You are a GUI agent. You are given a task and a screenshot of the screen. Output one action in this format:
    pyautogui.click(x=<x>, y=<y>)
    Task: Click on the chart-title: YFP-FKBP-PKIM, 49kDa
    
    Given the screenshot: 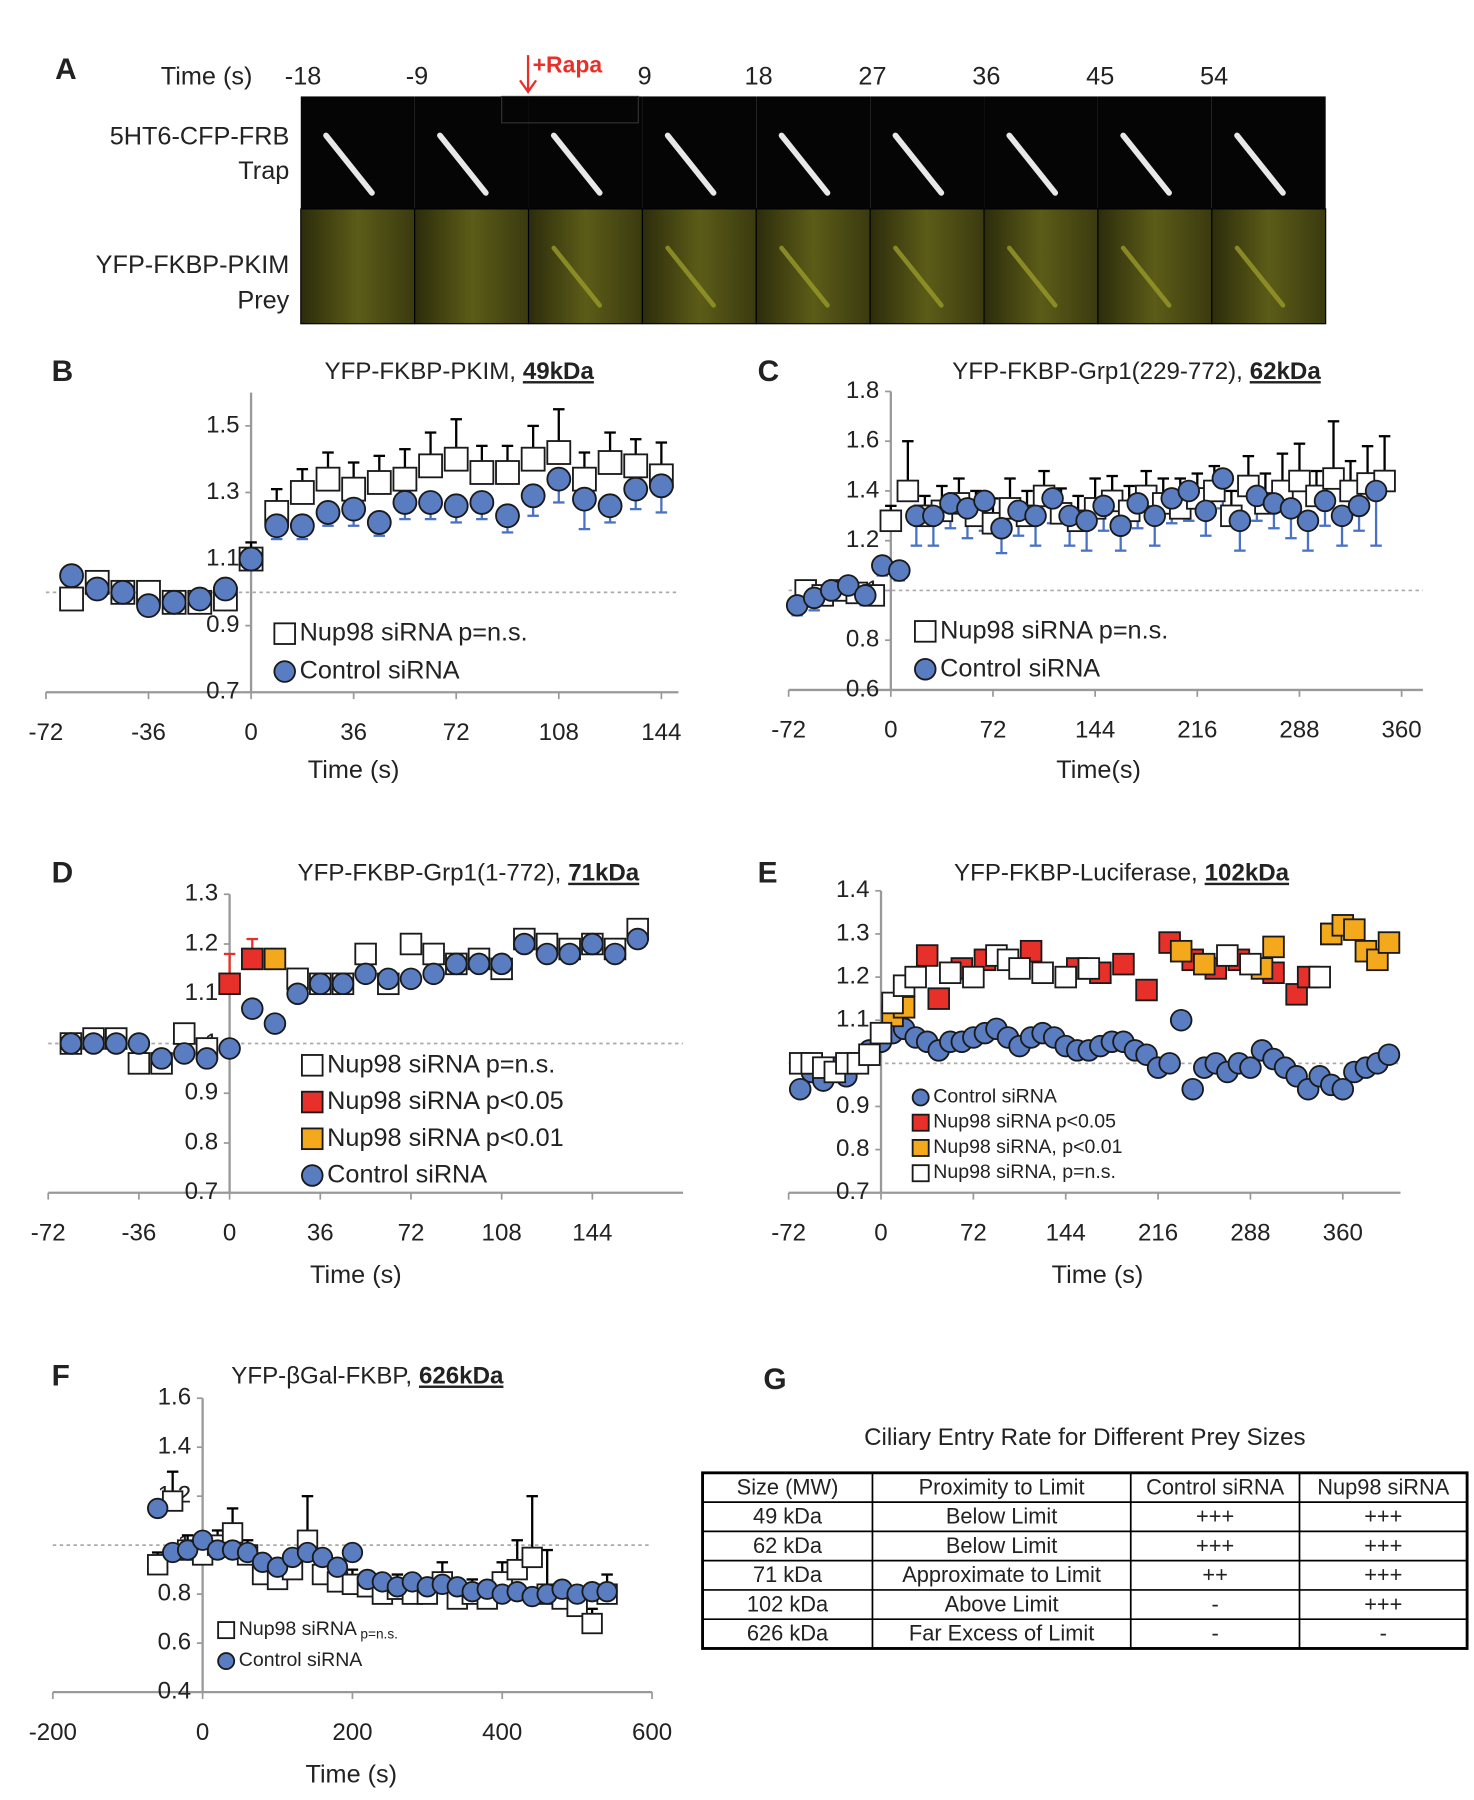 What is the action you would take?
    pyautogui.click(x=460, y=371)
    